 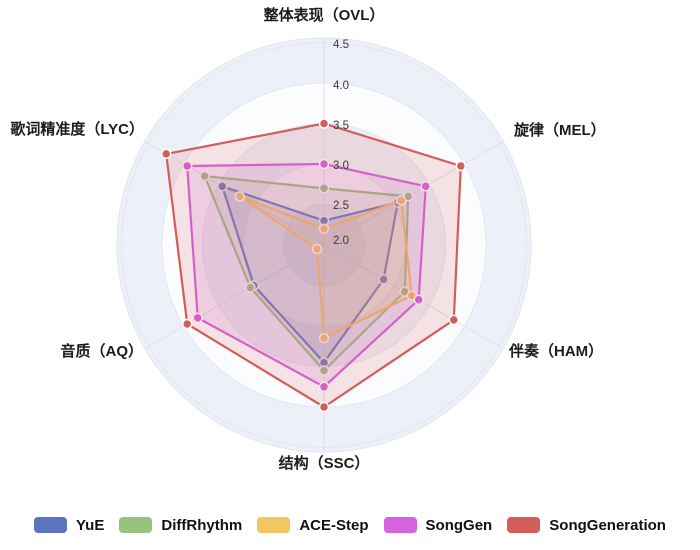 I want to click on legend-label-yue: YuE, so click(x=90, y=525).